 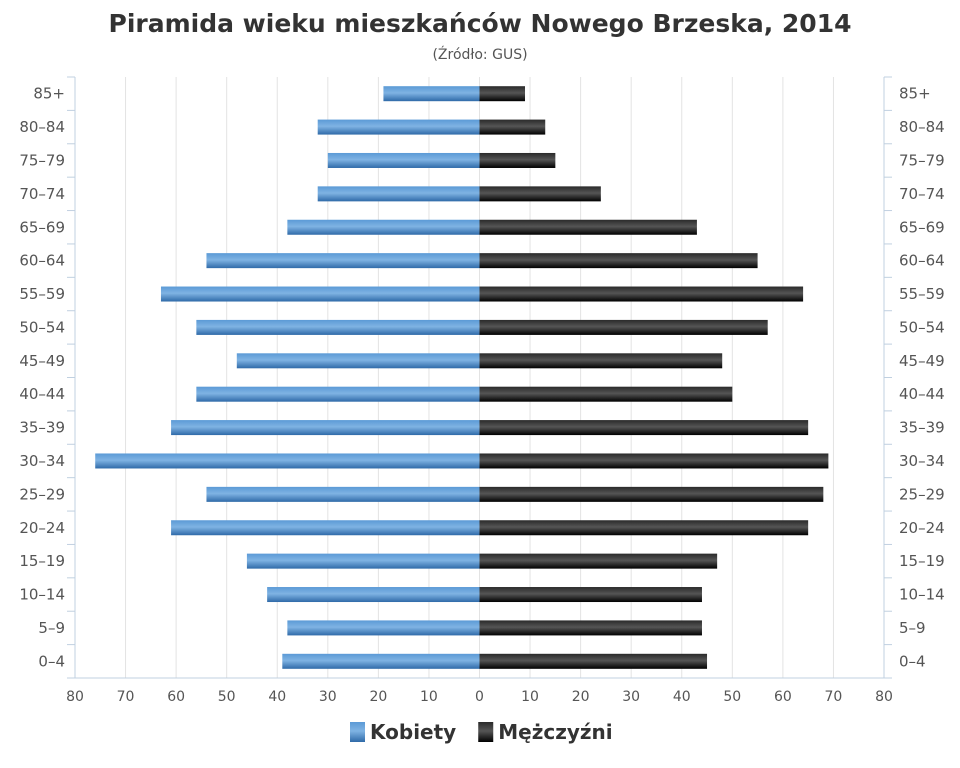 I want to click on left-category-label: 60–64, so click(x=42, y=261).